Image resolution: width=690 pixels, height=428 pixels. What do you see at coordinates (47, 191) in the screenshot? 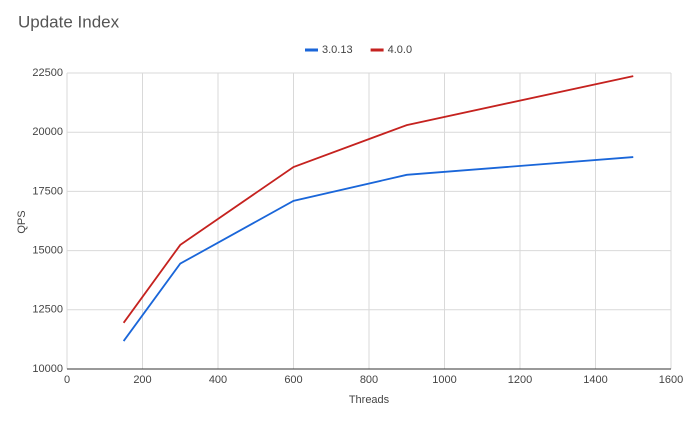
I see `y-tick-label: 17500` at bounding box center [47, 191].